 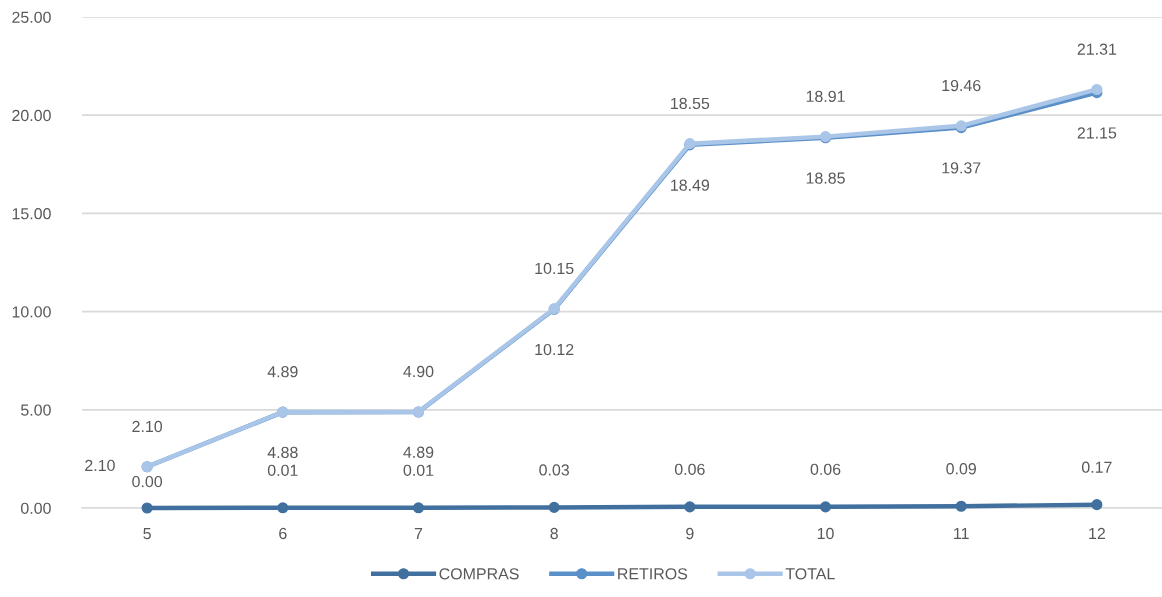 What do you see at coordinates (36, 410) in the screenshot?
I see `y-tick-label: 5.00` at bounding box center [36, 410].